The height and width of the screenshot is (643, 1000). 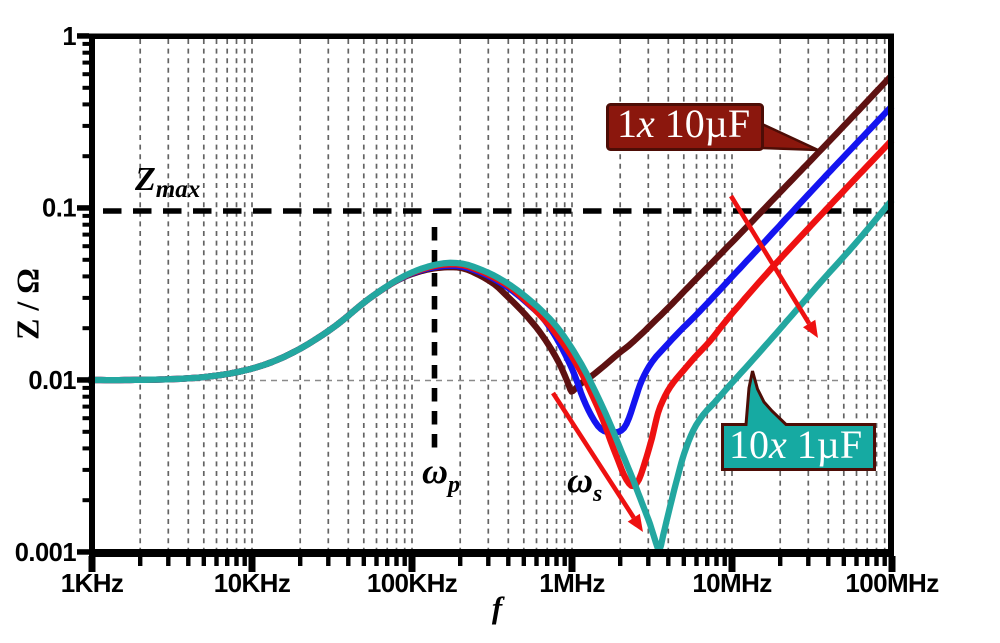 I want to click on svg-text: 0.01, so click(x=52, y=381).